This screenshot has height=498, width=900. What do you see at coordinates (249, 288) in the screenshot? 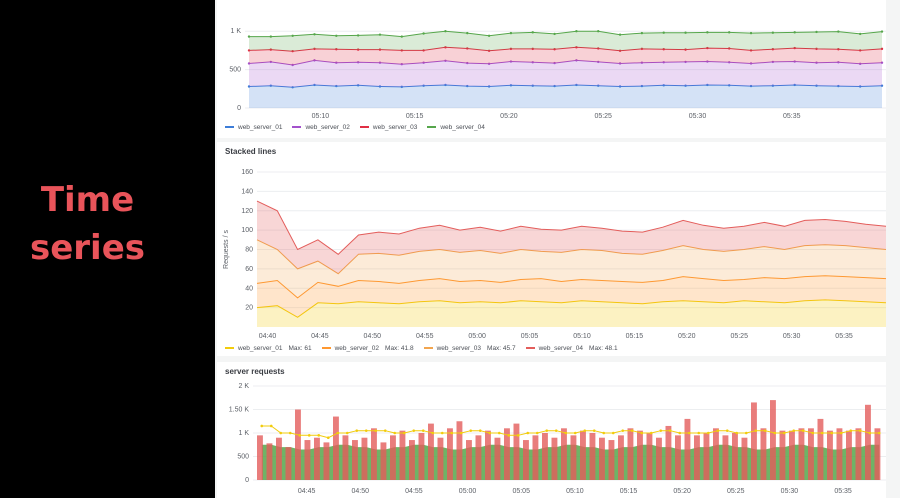
I see `y-tick-label: 40` at bounding box center [249, 288].